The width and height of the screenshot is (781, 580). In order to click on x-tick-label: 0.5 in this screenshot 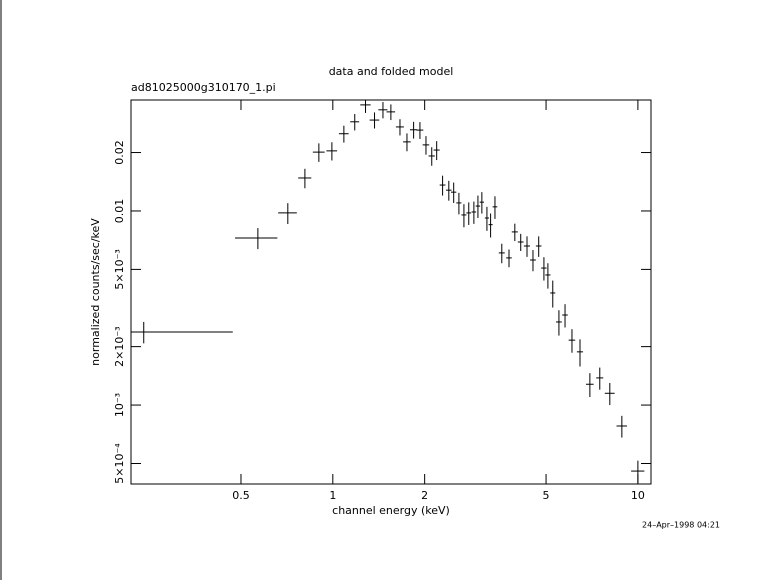, I will do `click(241, 495)`.